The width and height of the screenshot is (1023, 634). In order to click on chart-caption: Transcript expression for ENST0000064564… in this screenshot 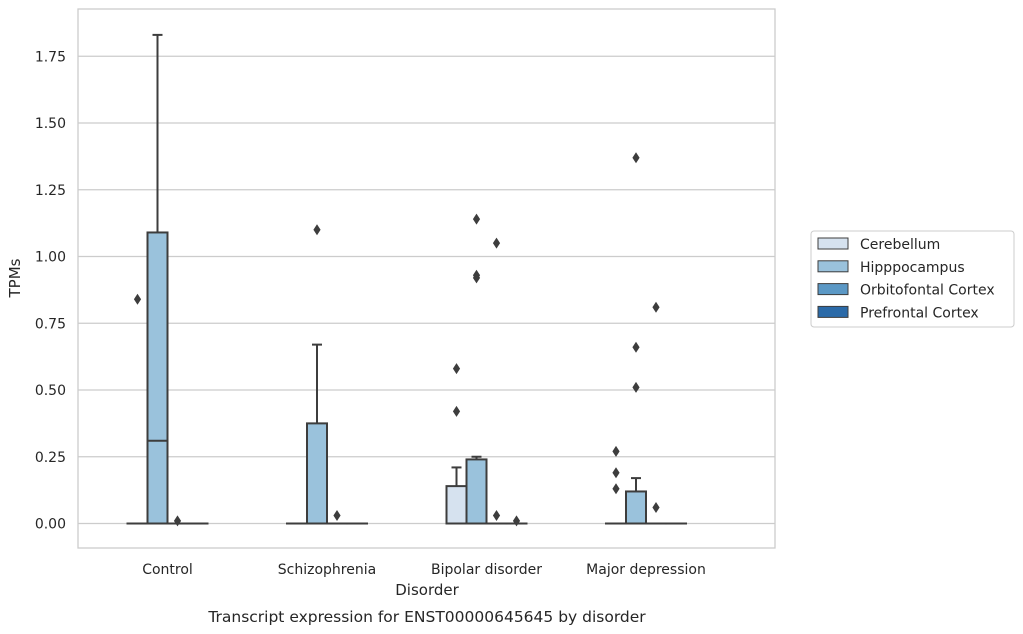, I will do `click(426, 617)`.